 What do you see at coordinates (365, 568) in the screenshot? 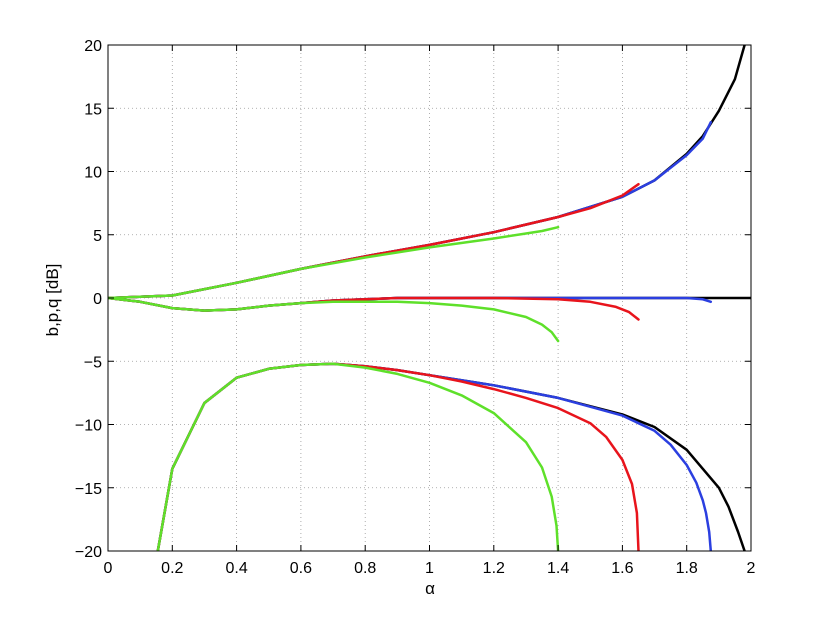
I see `x-tick-label: 0.8` at bounding box center [365, 568].